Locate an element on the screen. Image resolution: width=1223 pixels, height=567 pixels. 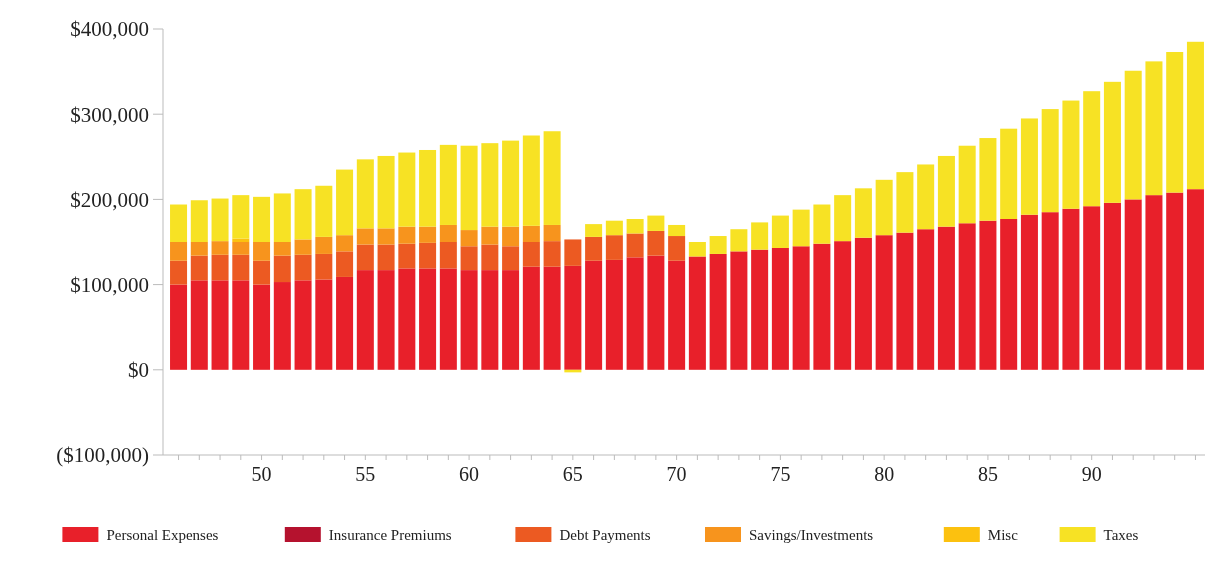
x-tick-label: 55 is located at coordinates (365, 474).